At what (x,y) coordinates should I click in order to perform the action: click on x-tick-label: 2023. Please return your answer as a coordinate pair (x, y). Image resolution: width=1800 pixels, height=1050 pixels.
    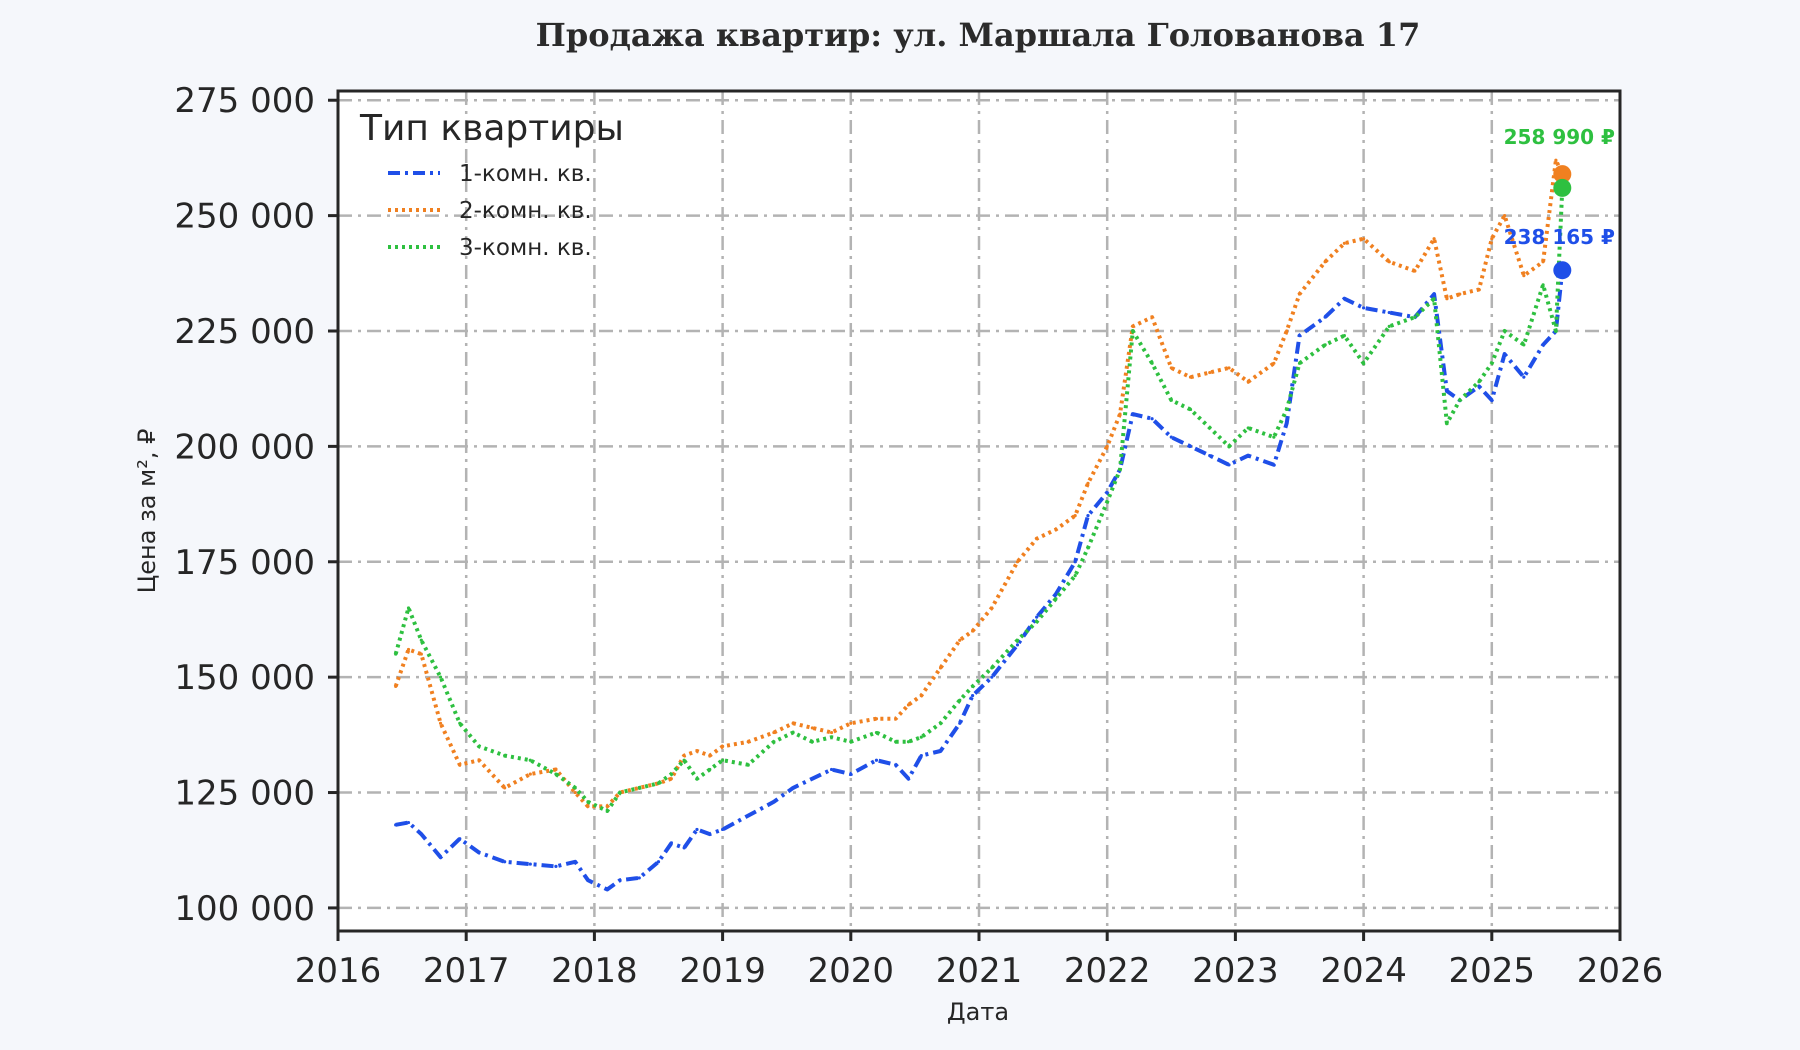
    Looking at the image, I should click on (1235, 971).